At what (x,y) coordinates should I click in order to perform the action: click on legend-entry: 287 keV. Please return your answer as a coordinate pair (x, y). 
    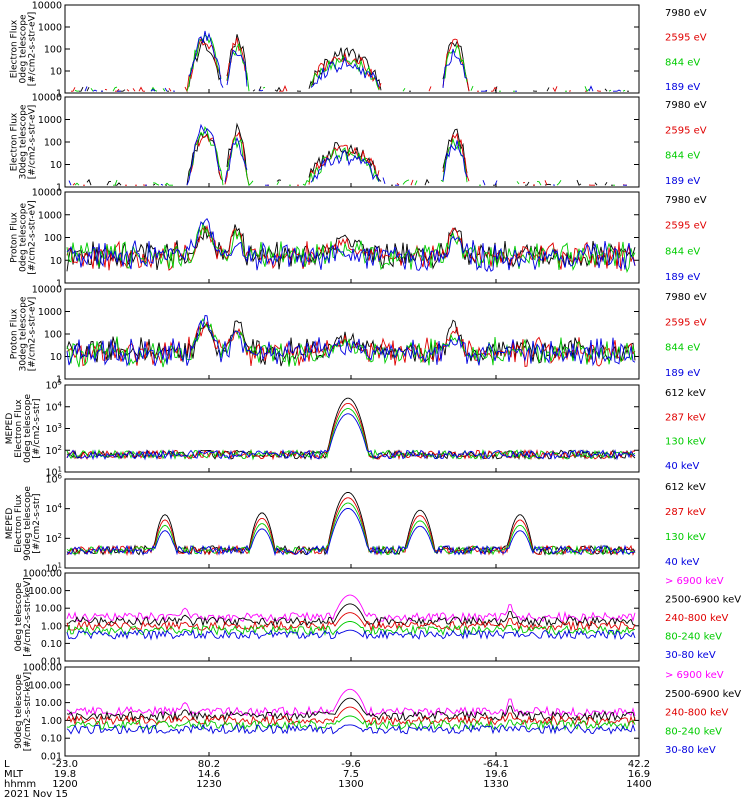
    Looking at the image, I should click on (685, 512).